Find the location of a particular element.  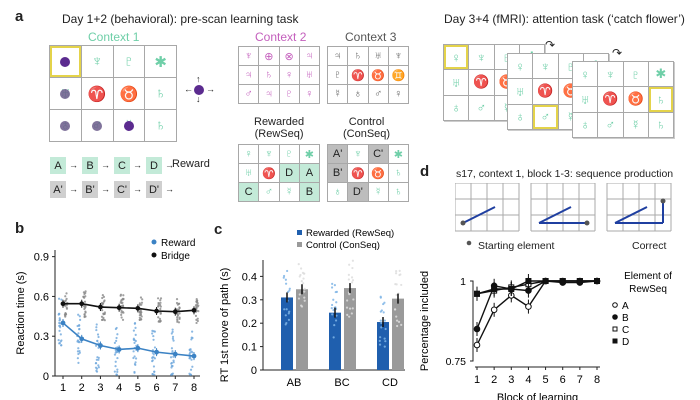

grid-cell: ♂ is located at coordinates (249, 94).